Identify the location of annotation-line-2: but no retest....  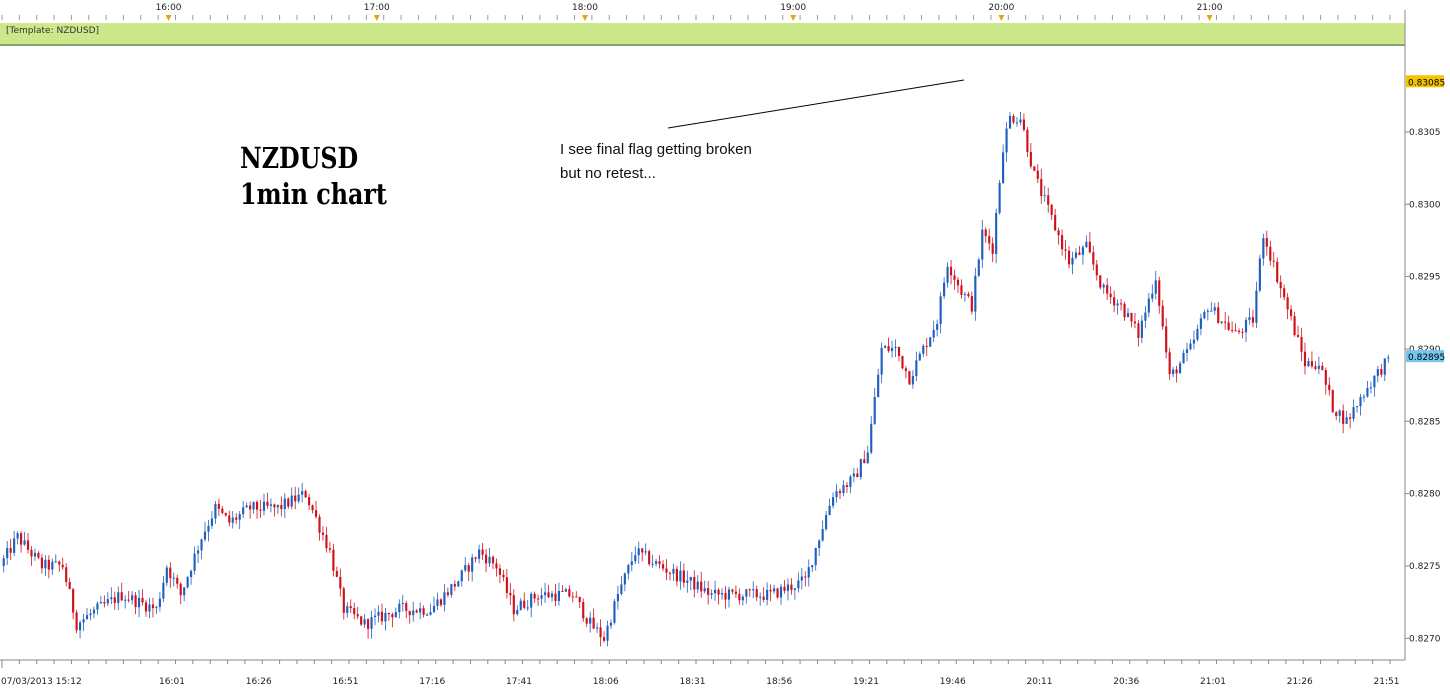
(608, 173).